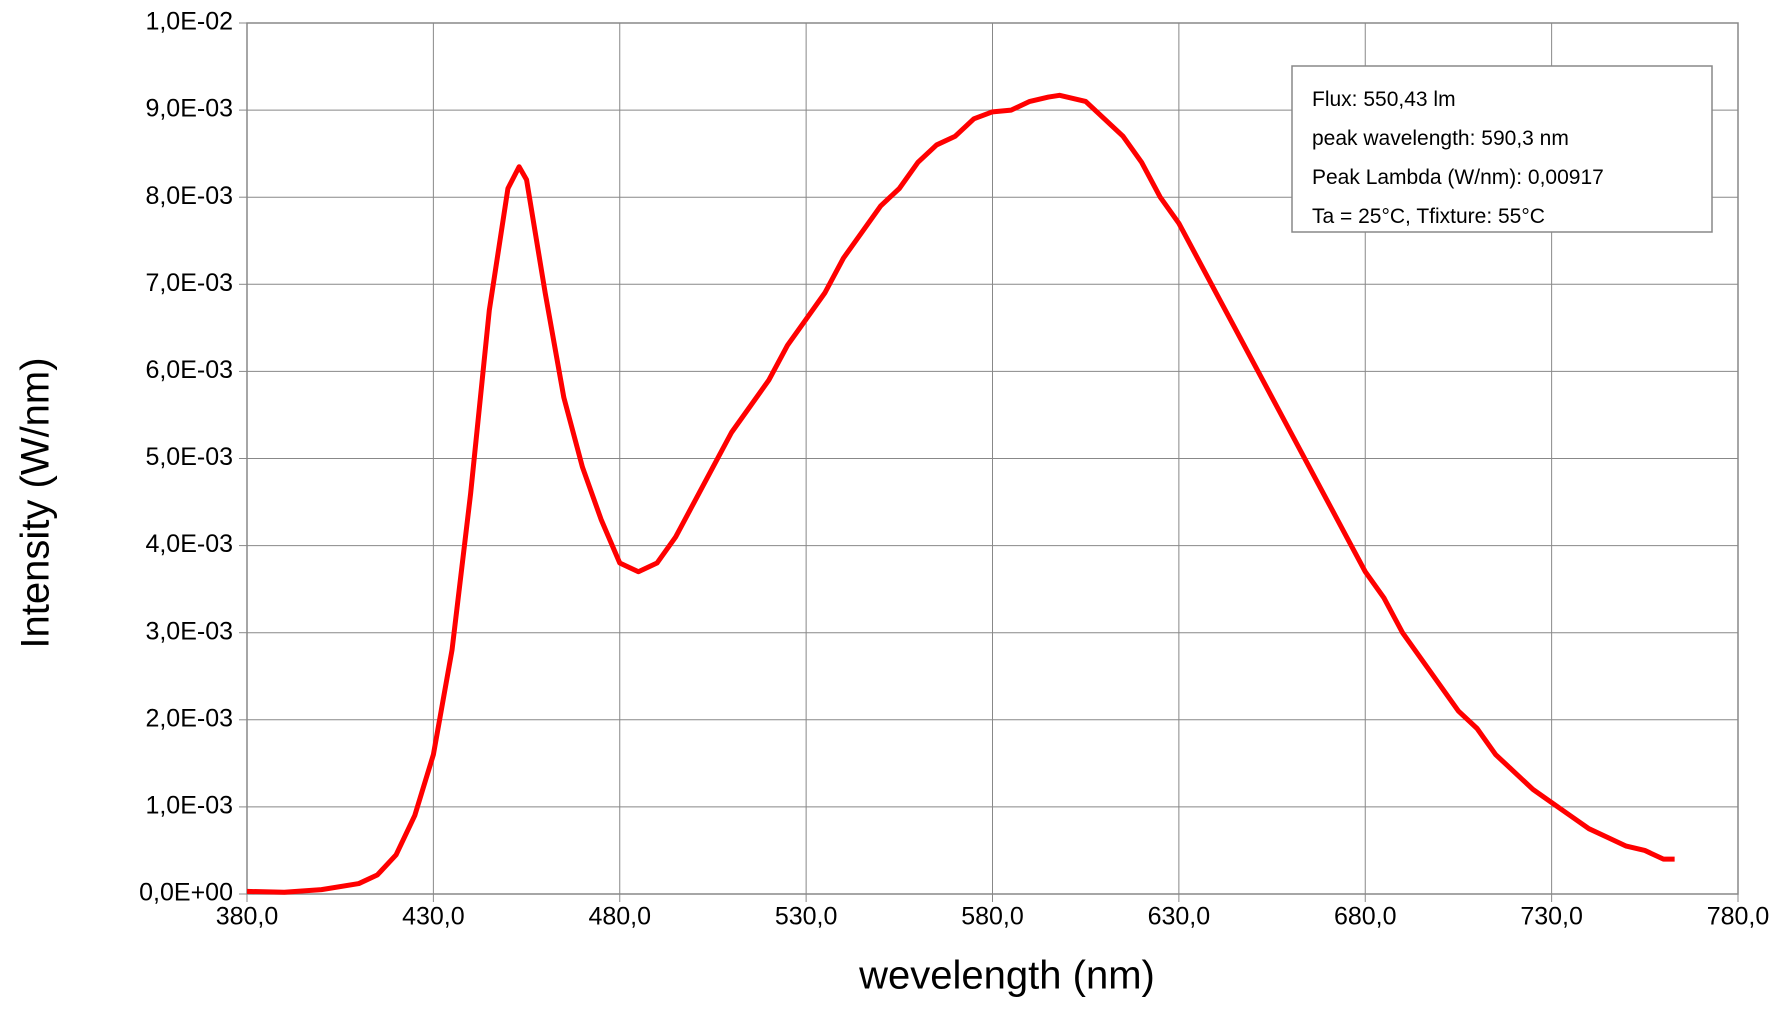 This screenshot has height=1028, width=1784. I want to click on x-tick-label: 680,0, so click(1365, 917).